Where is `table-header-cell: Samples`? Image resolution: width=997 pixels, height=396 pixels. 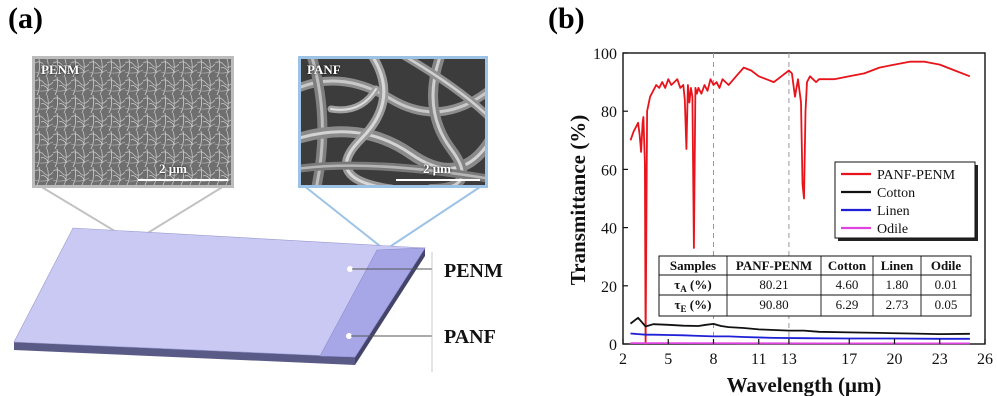
table-header-cell: Samples is located at coordinates (693, 265).